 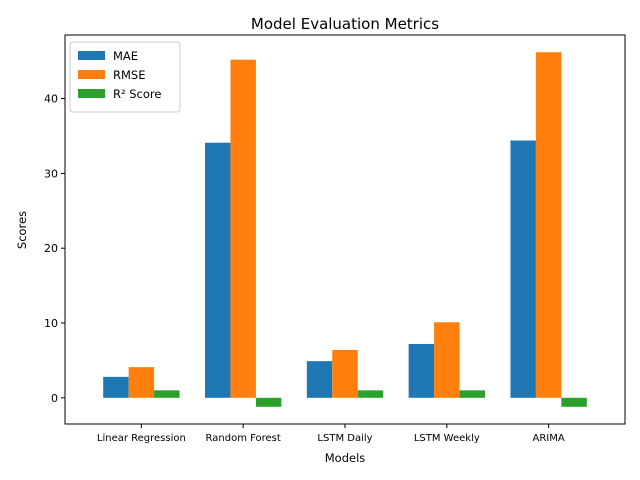 What do you see at coordinates (345, 24) in the screenshot?
I see `chart-title: Model Evaluation Metrics` at bounding box center [345, 24].